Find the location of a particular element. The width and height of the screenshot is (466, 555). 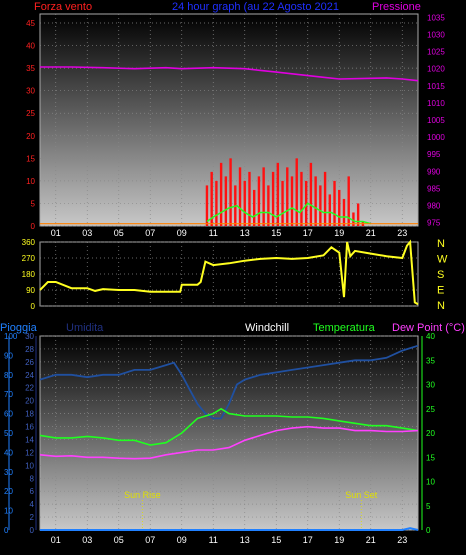

humidity-tick-label: 22 is located at coordinates (29, 388).